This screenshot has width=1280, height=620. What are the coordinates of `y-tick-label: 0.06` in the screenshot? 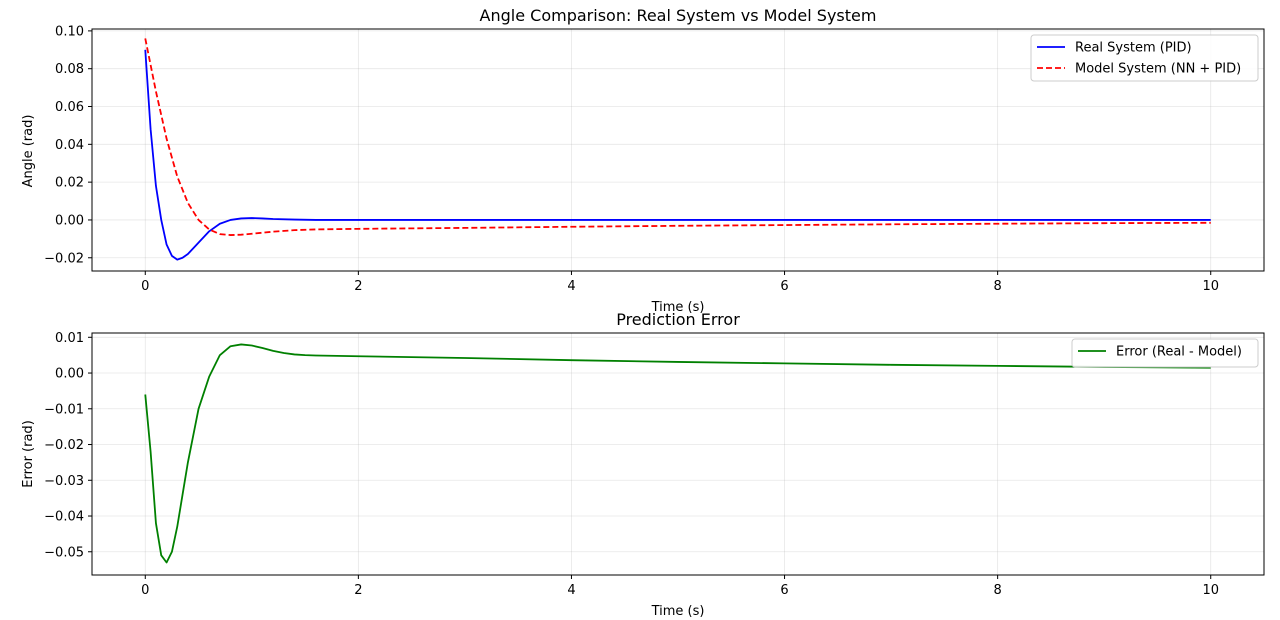 It's located at (69, 107).